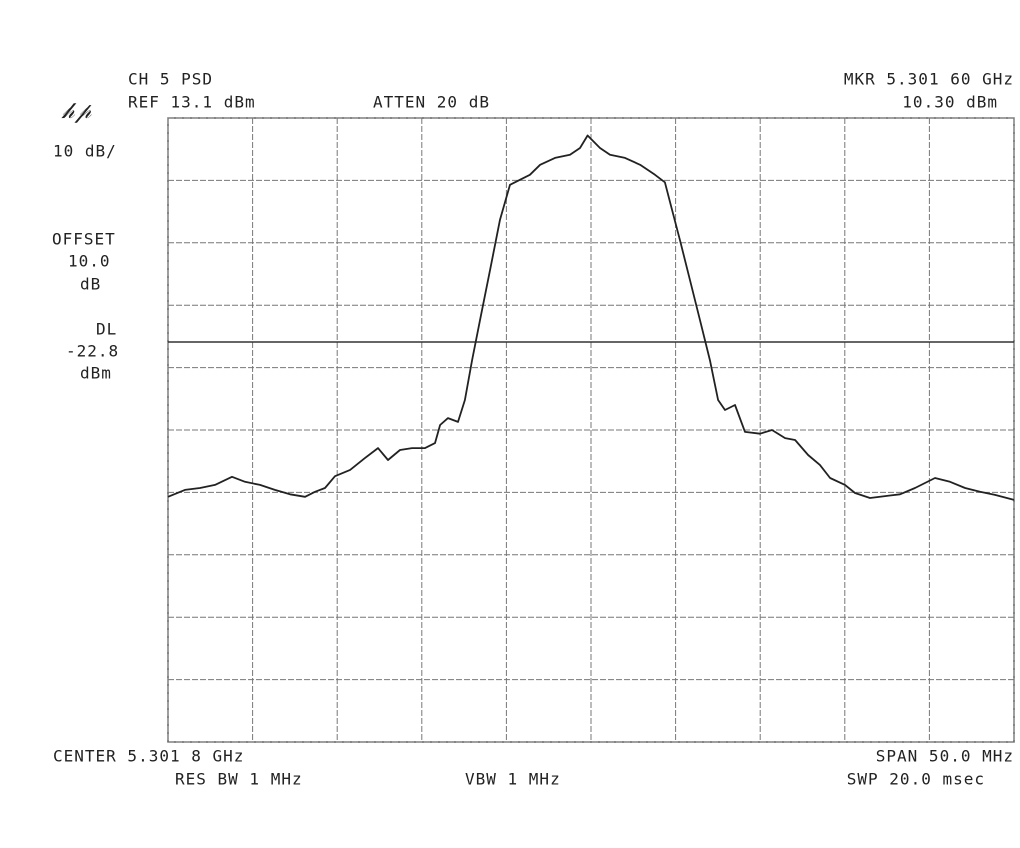 This screenshot has height=848, width=1020. I want to click on annotation: REF 13.1 dBm, so click(192, 102).